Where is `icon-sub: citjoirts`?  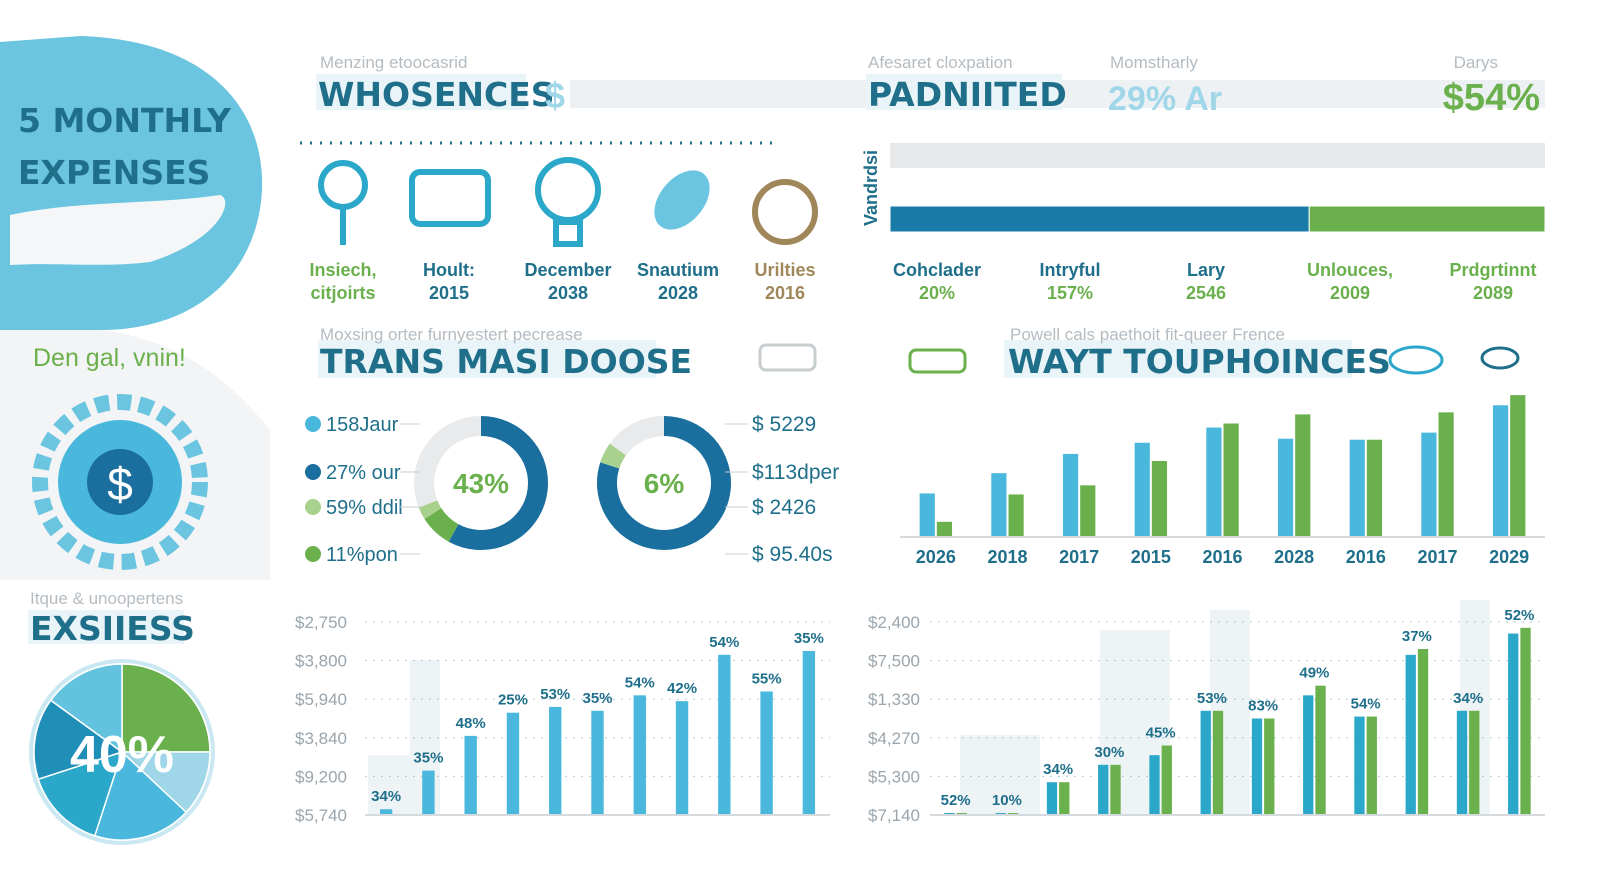
icon-sub: citjoirts is located at coordinates (342, 293).